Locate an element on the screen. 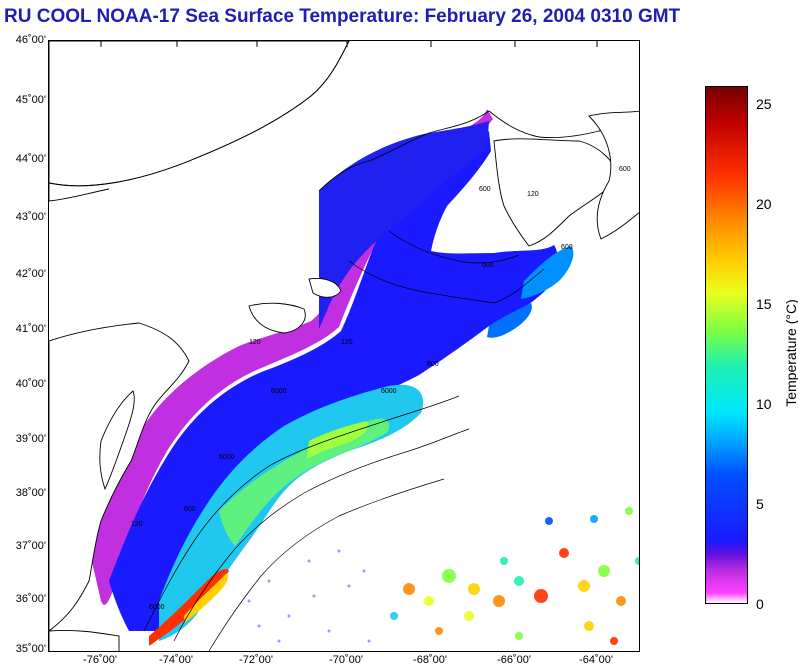  lat-label: 40˚00' is located at coordinates (30, 384).